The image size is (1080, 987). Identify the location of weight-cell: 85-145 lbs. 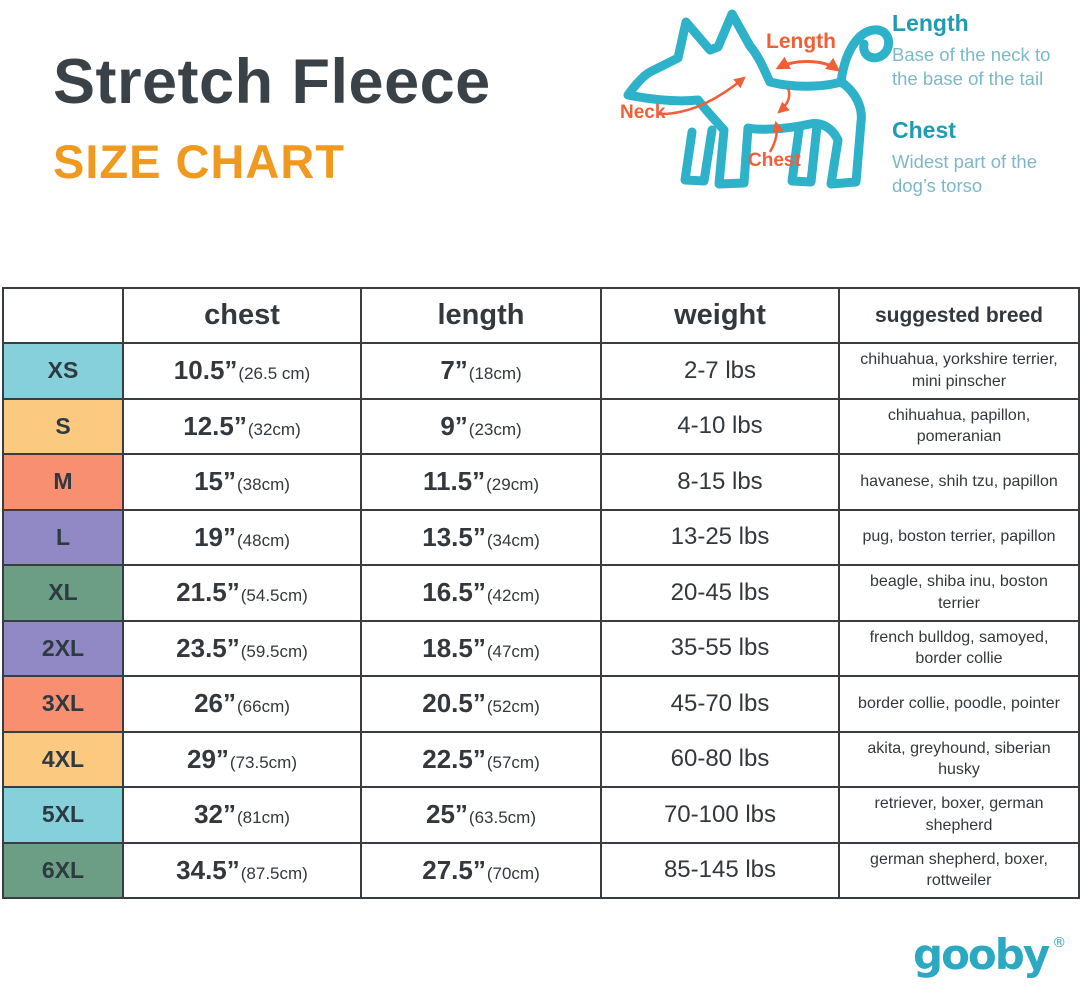
(720, 870).